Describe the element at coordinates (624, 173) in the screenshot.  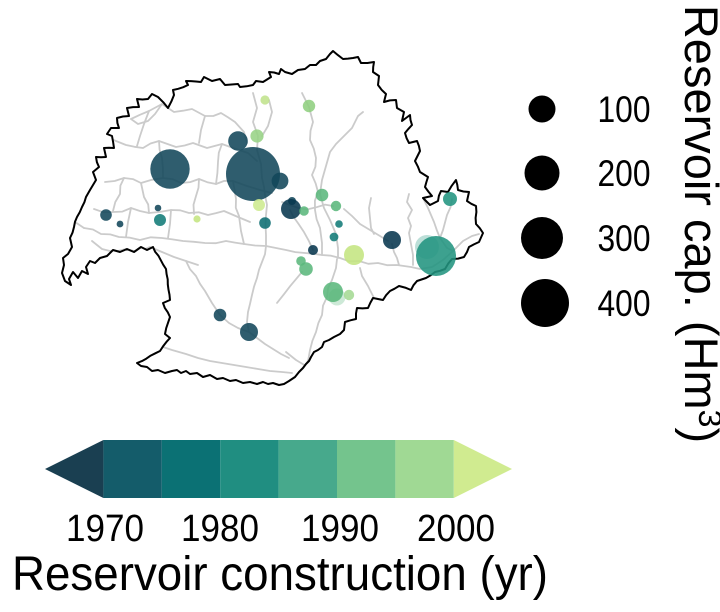
I see `svg-text: 200` at that location.